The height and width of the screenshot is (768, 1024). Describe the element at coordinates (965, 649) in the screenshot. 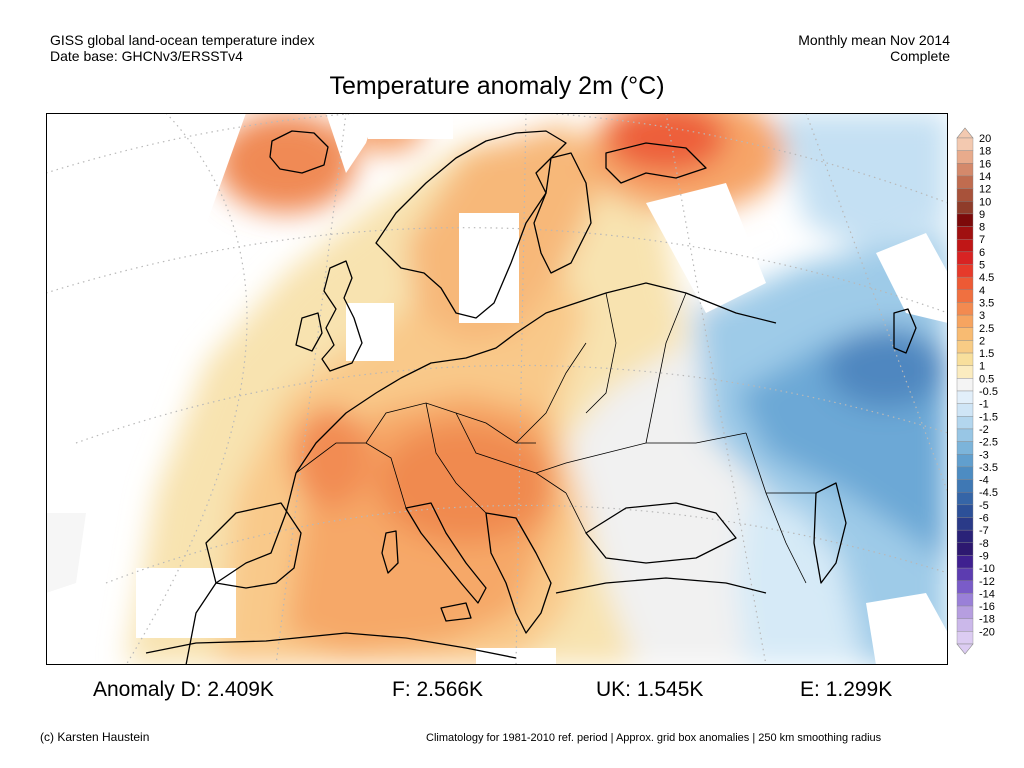

I see `colorbar-bottom-arrow` at that location.